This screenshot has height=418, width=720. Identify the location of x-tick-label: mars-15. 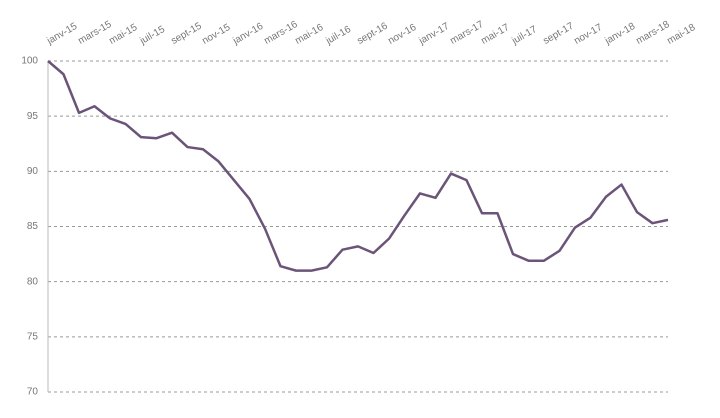
(95, 33).